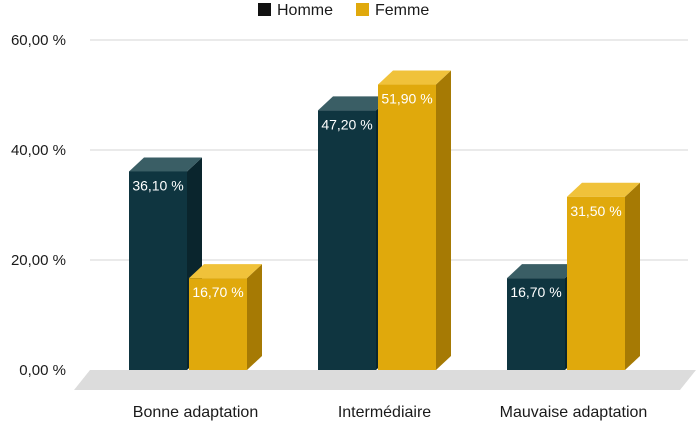  Describe the element at coordinates (38, 150) in the screenshot. I see `y-tick-label: 40,00 %` at that location.